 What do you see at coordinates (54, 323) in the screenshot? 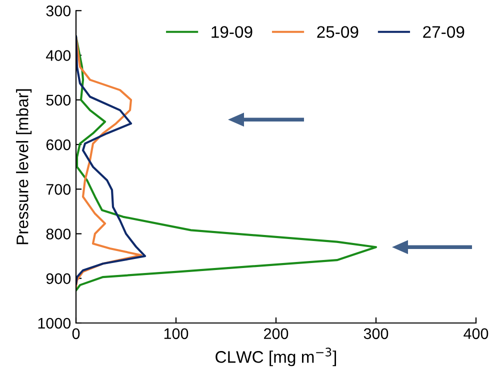
I see `y-tick-label: 1000` at bounding box center [54, 323].